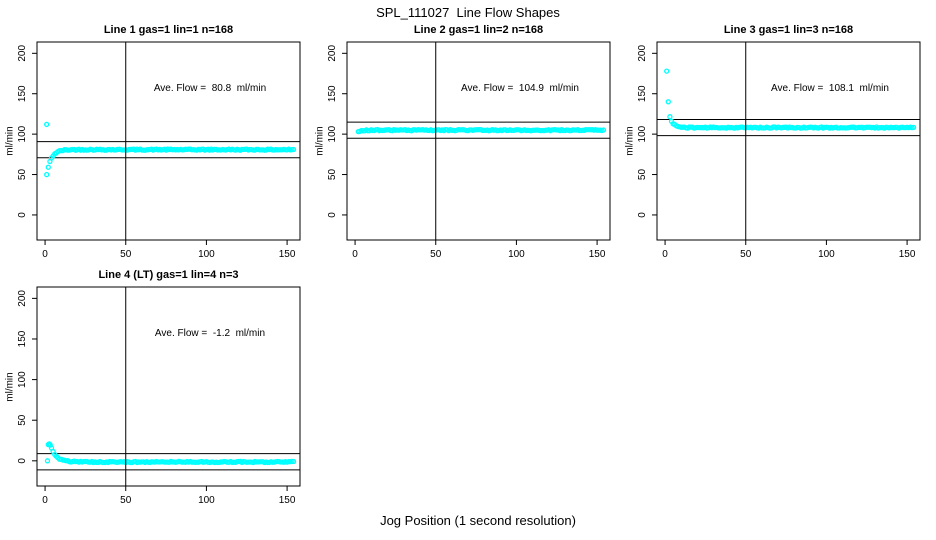  What do you see at coordinates (520, 88) in the screenshot?
I see `ave-flow-annotation-line2: Ave. Flow = 104.9 ml/min` at bounding box center [520, 88].